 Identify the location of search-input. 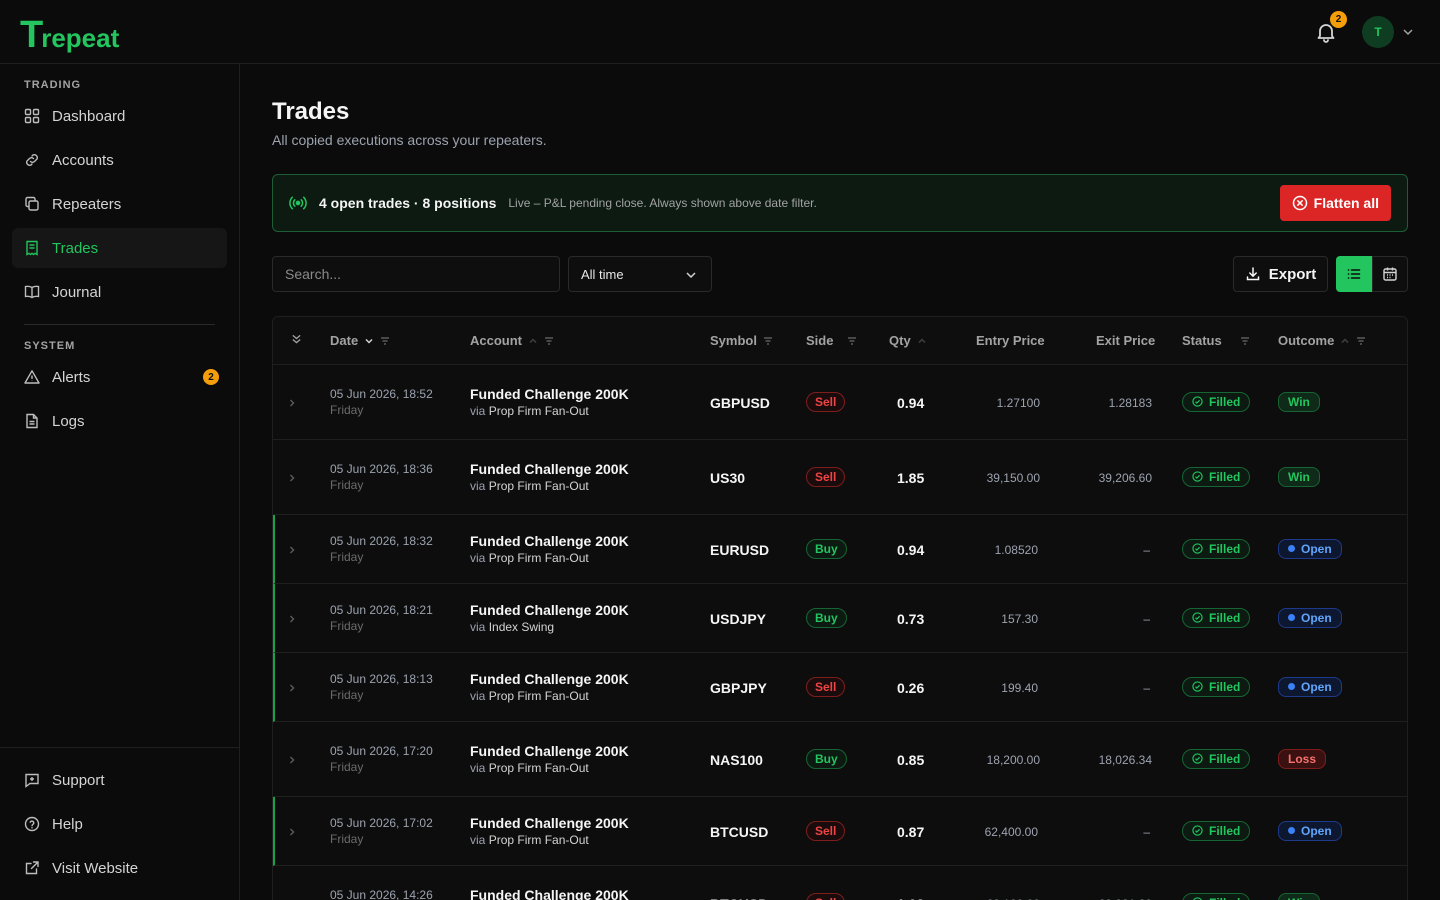
(416, 274).